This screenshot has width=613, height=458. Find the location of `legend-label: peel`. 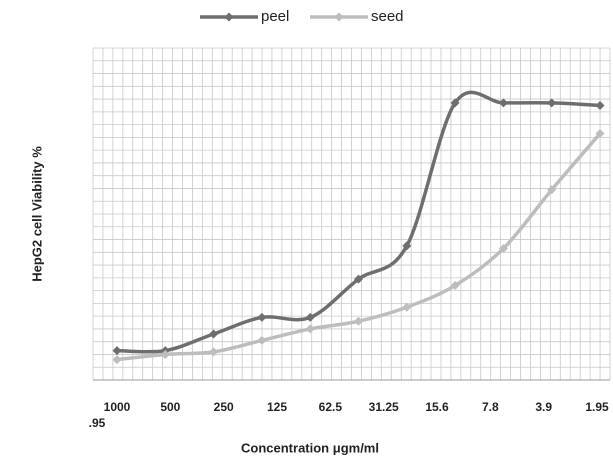

legend-label: peel is located at coordinates (275, 16).